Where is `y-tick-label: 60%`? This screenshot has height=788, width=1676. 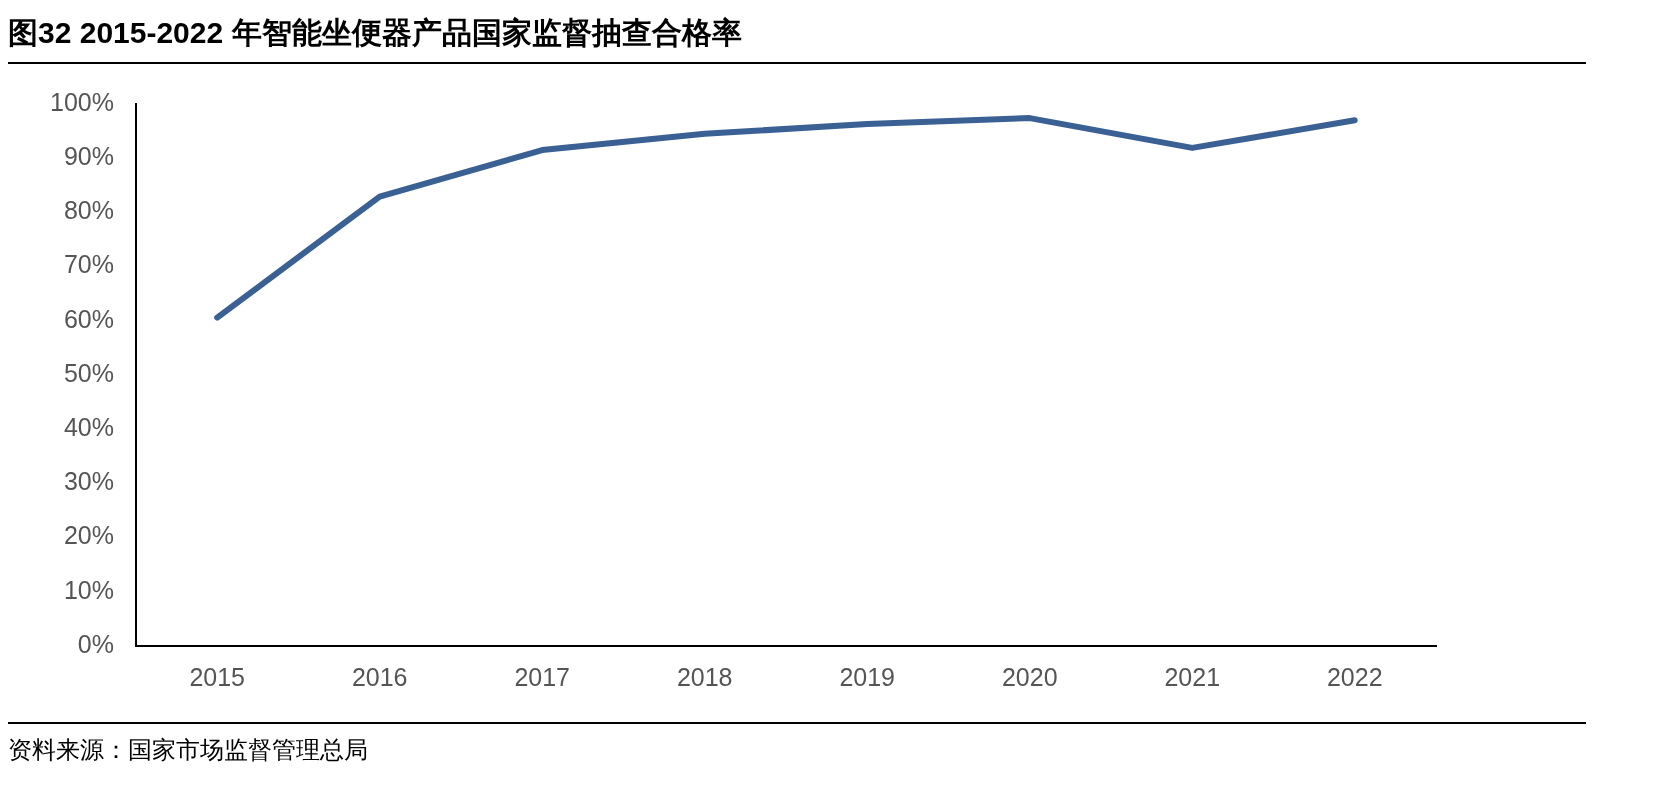 y-tick-label: 60% is located at coordinates (88, 318).